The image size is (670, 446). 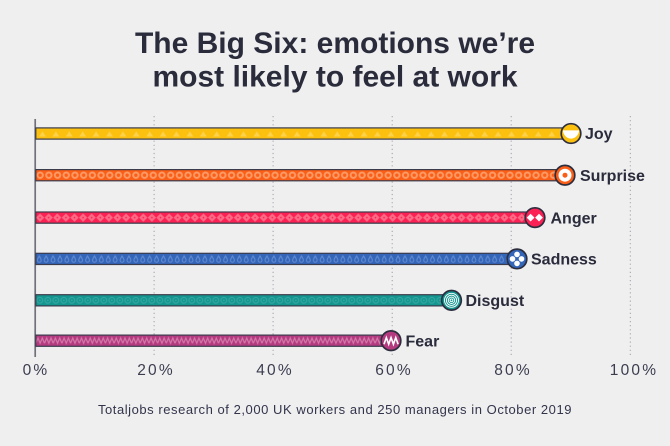 What do you see at coordinates (394, 370) in the screenshot?
I see `svg-text: 60%` at bounding box center [394, 370].